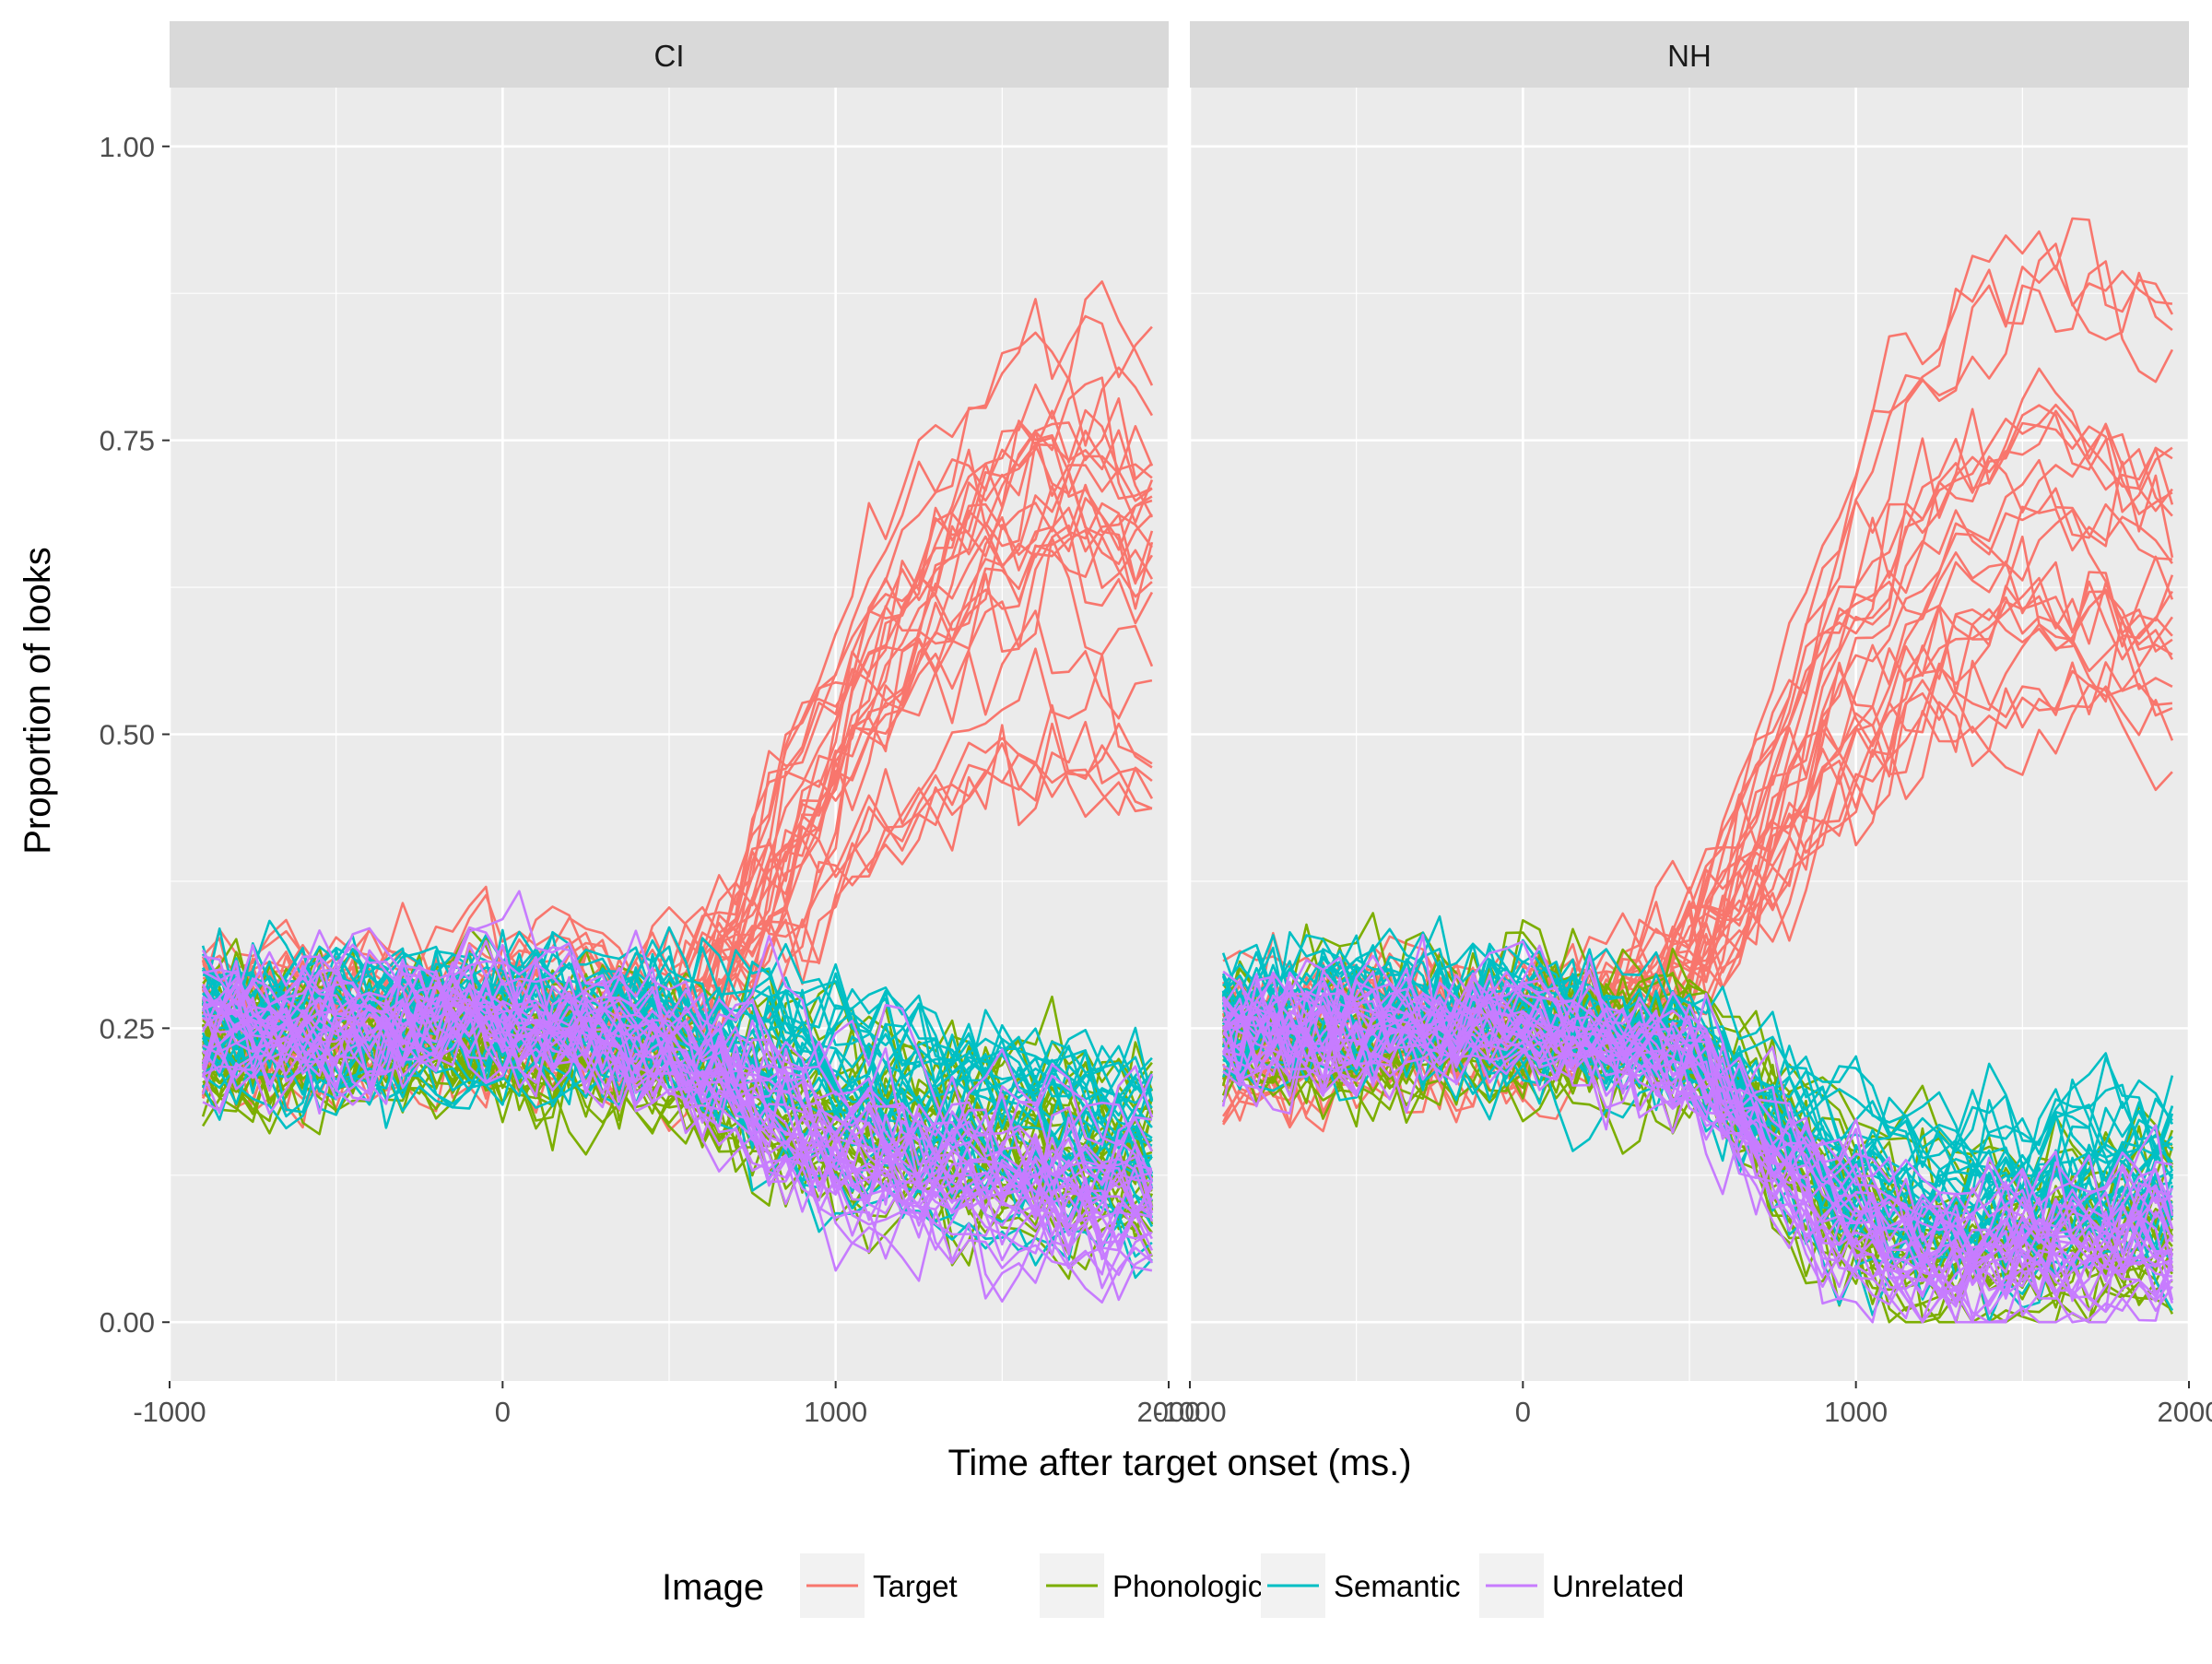 The width and height of the screenshot is (2212, 1664). Describe the element at coordinates (127, 147) in the screenshot. I see `y-tick-label: 1.00` at that location.